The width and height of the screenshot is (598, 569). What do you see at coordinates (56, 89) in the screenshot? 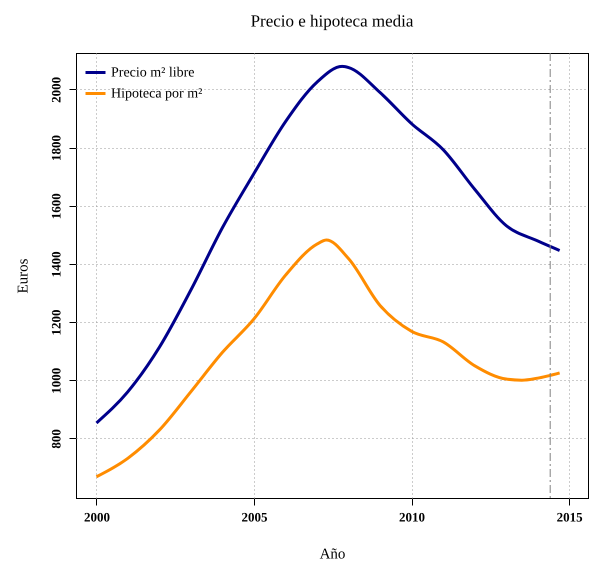
I see `y-tick-label: 2000` at bounding box center [56, 89].